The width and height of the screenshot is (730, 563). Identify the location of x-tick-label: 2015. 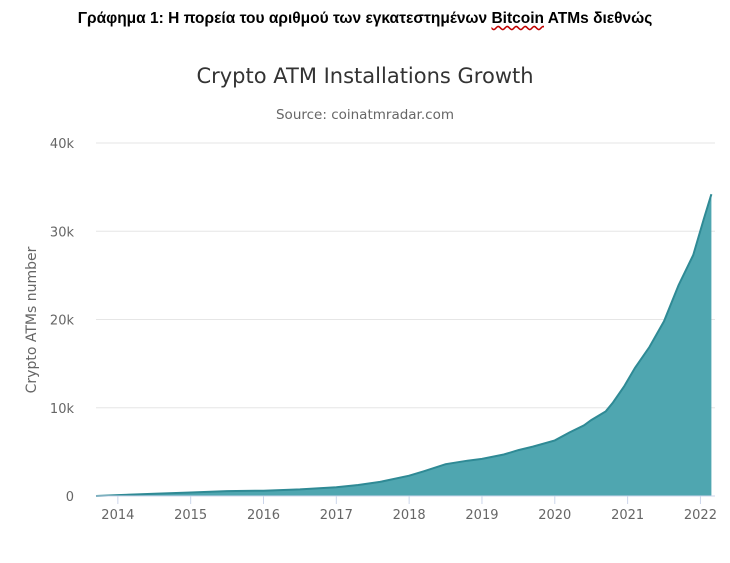
(190, 515).